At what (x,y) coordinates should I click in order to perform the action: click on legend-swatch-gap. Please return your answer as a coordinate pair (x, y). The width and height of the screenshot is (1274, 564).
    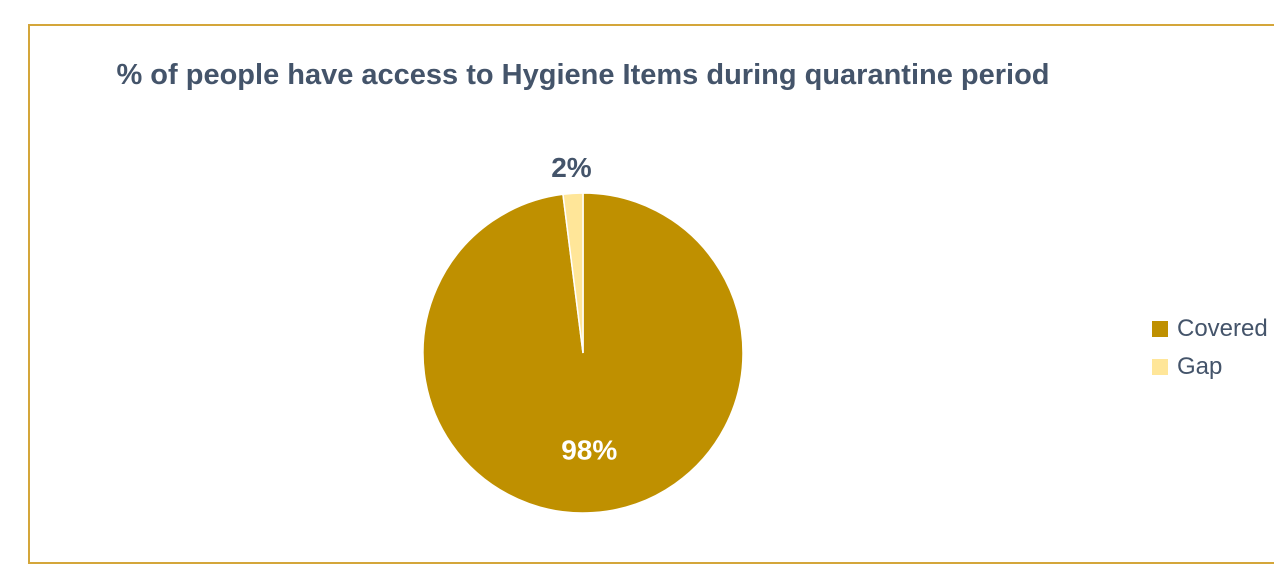
    Looking at the image, I should click on (1160, 367).